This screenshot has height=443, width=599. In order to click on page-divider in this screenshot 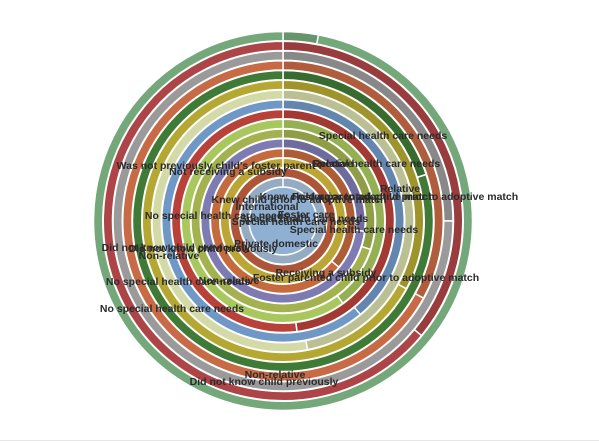, I will do `click(299, 440)`.